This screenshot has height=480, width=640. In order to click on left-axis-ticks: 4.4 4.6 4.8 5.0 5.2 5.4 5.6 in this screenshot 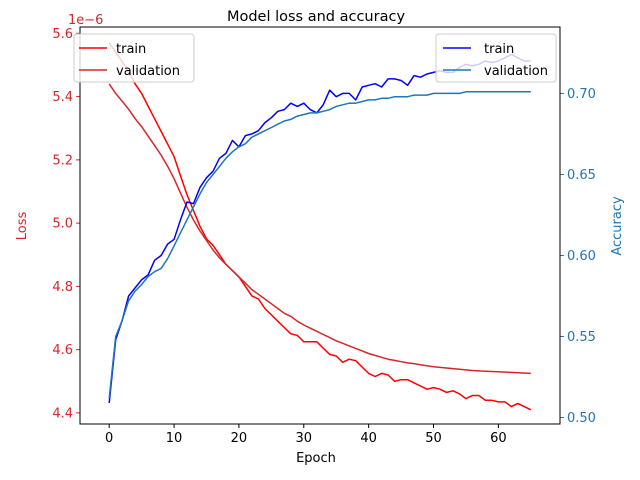, I will do `click(66, 224)`.